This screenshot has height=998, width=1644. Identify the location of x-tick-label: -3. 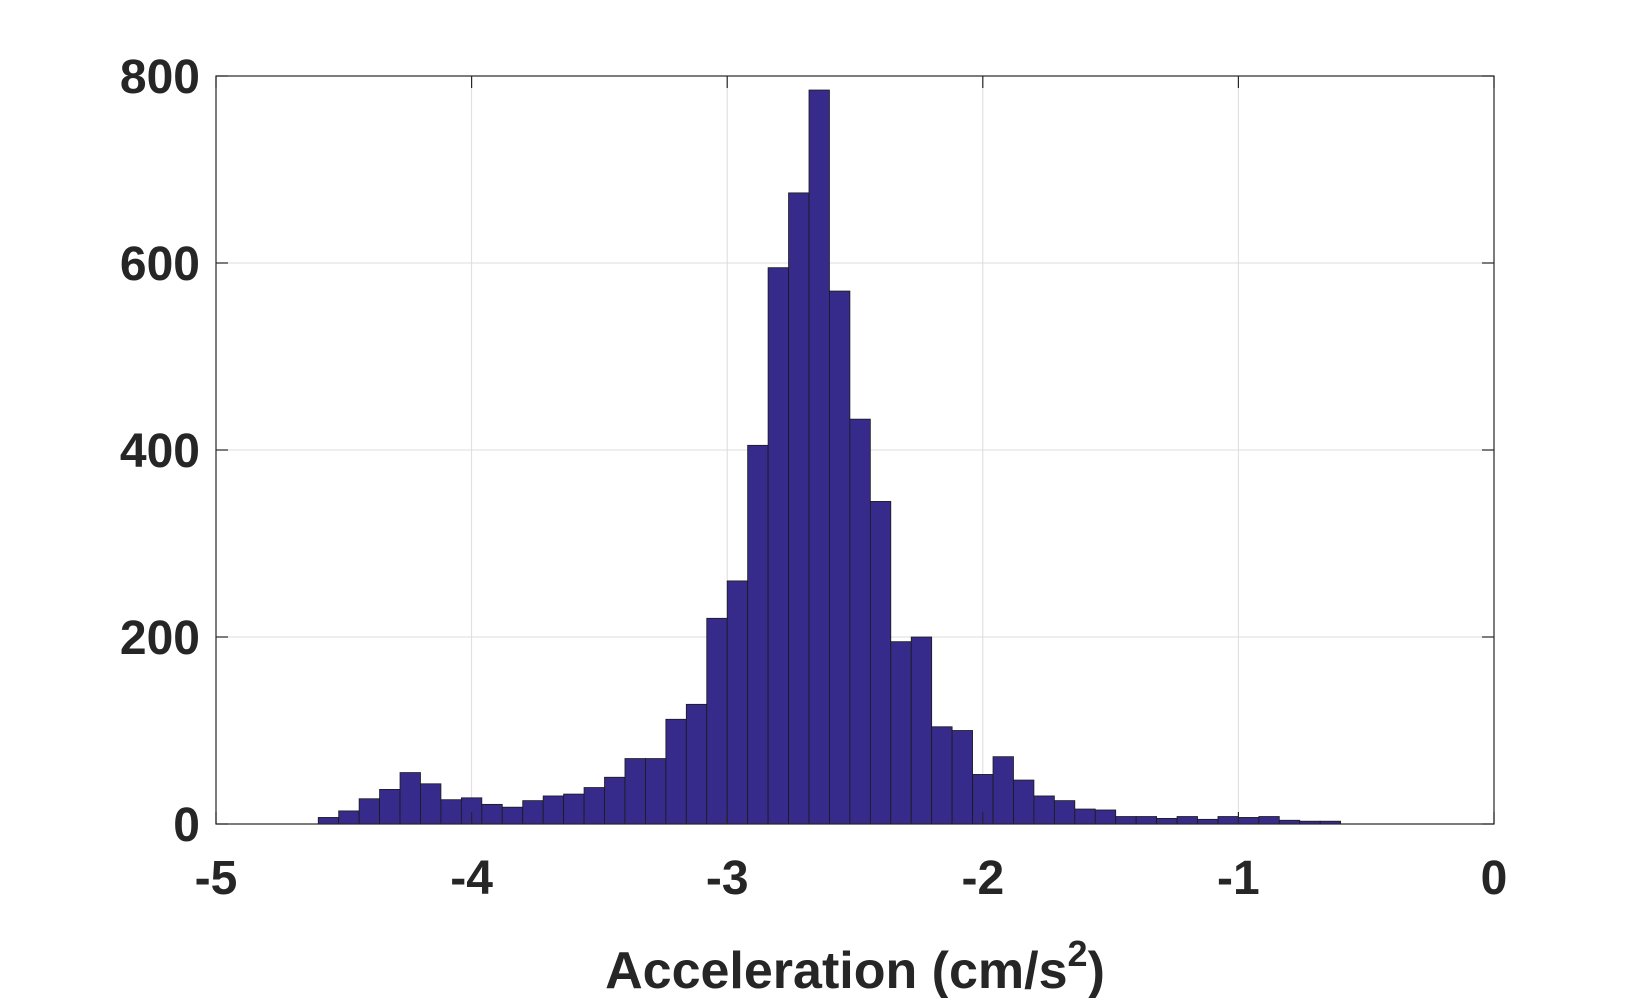
(727, 878).